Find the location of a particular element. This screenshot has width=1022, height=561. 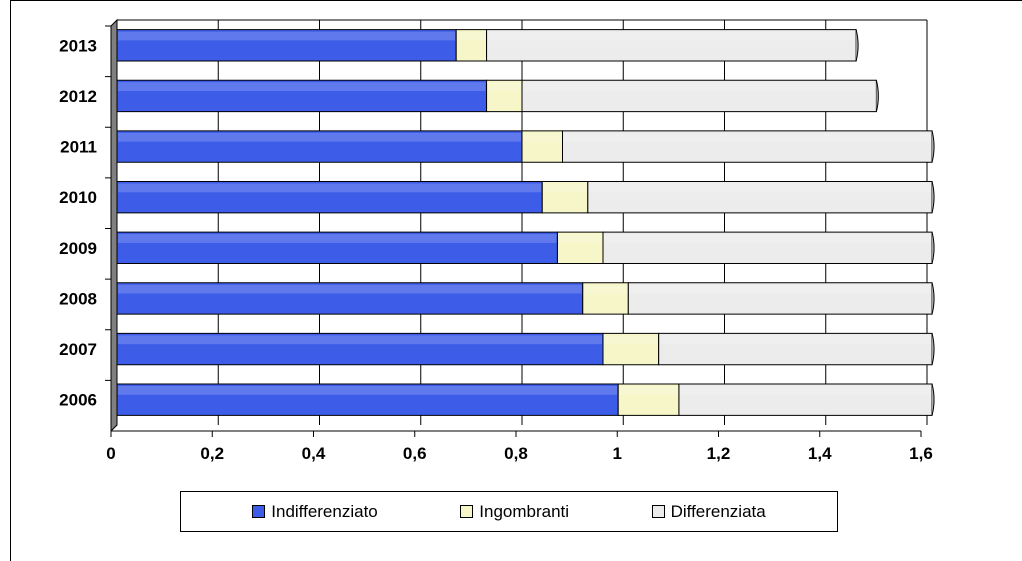

y-tick-label: 2010 is located at coordinates (78, 197).